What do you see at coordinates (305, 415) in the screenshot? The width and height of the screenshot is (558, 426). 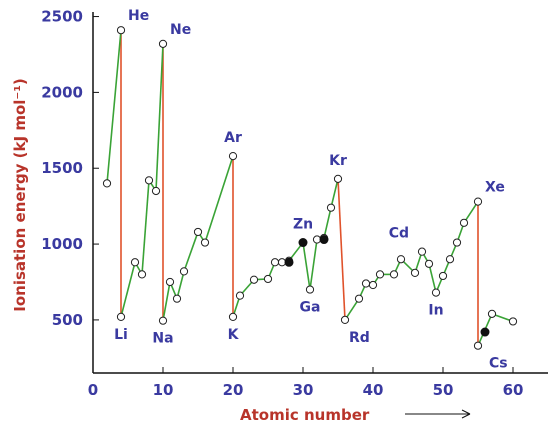 I see `x-axis-title: Atomic number` at bounding box center [305, 415].